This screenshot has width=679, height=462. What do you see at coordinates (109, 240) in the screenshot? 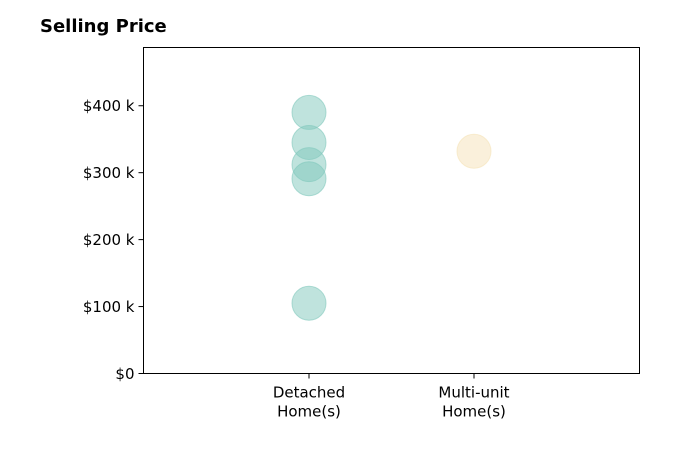
I see `y-tick-label: $200 k` at bounding box center [109, 240].